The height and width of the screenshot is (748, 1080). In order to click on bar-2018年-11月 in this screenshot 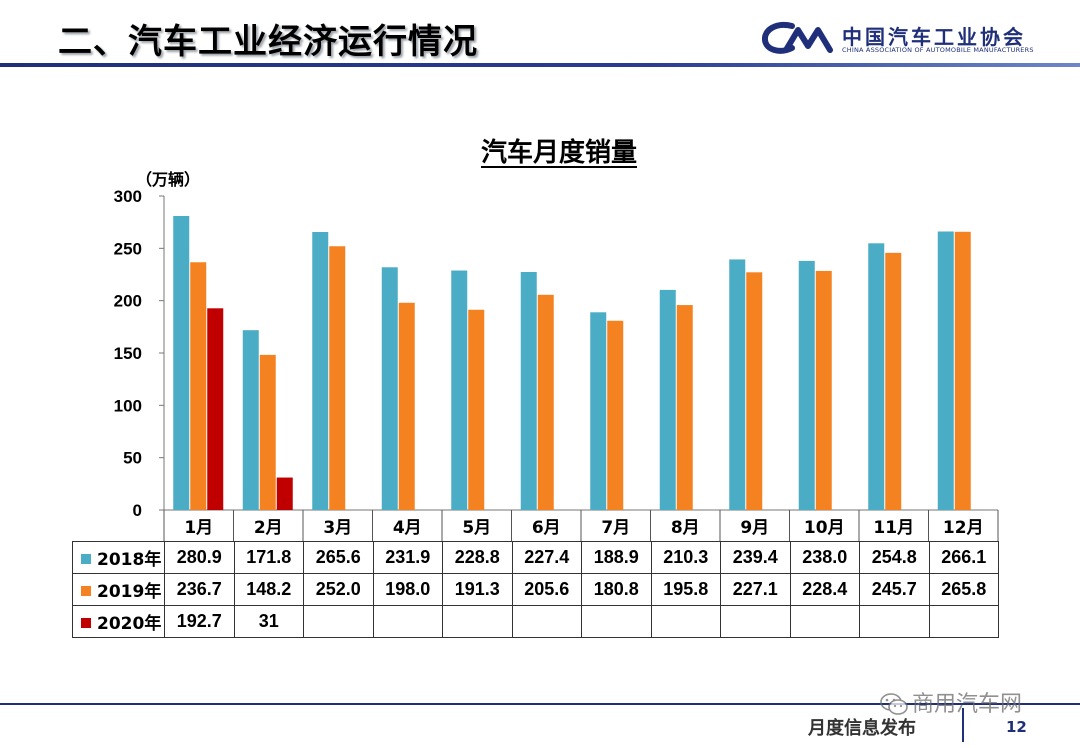, I will do `click(876, 376)`.